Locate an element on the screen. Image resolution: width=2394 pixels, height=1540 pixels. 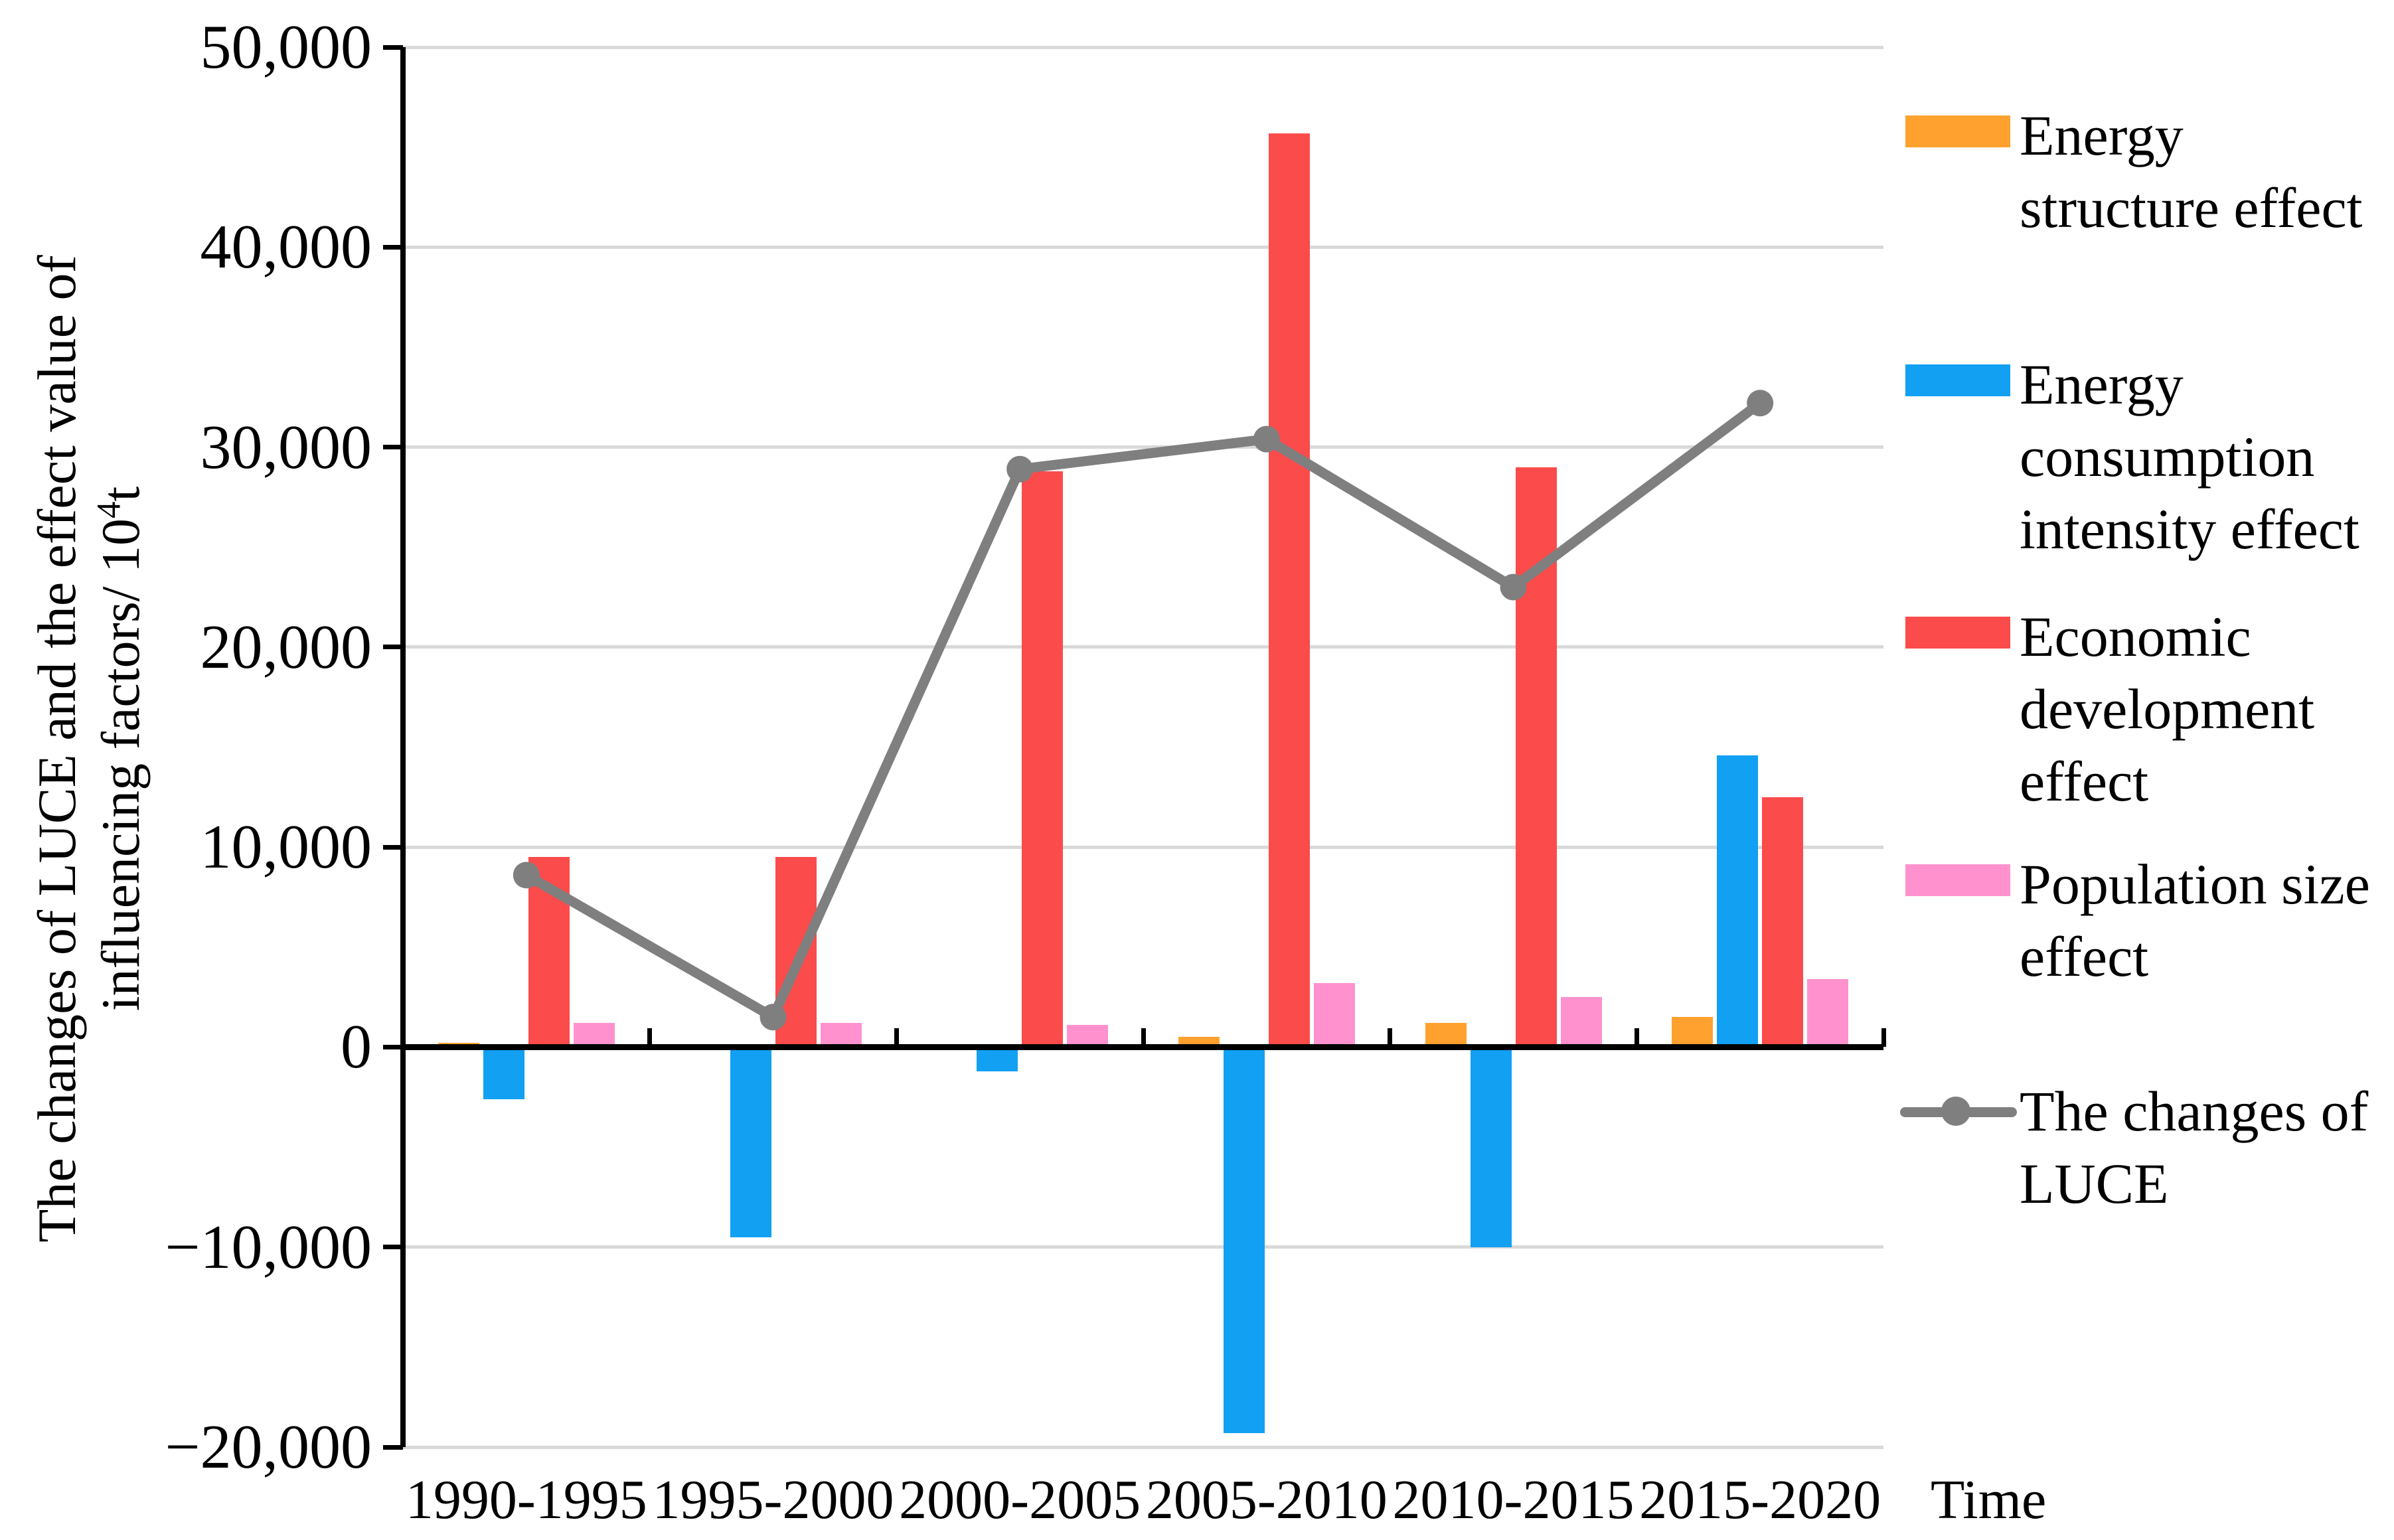
legend-label-line: intensity effect is located at coordinates (2189, 530).